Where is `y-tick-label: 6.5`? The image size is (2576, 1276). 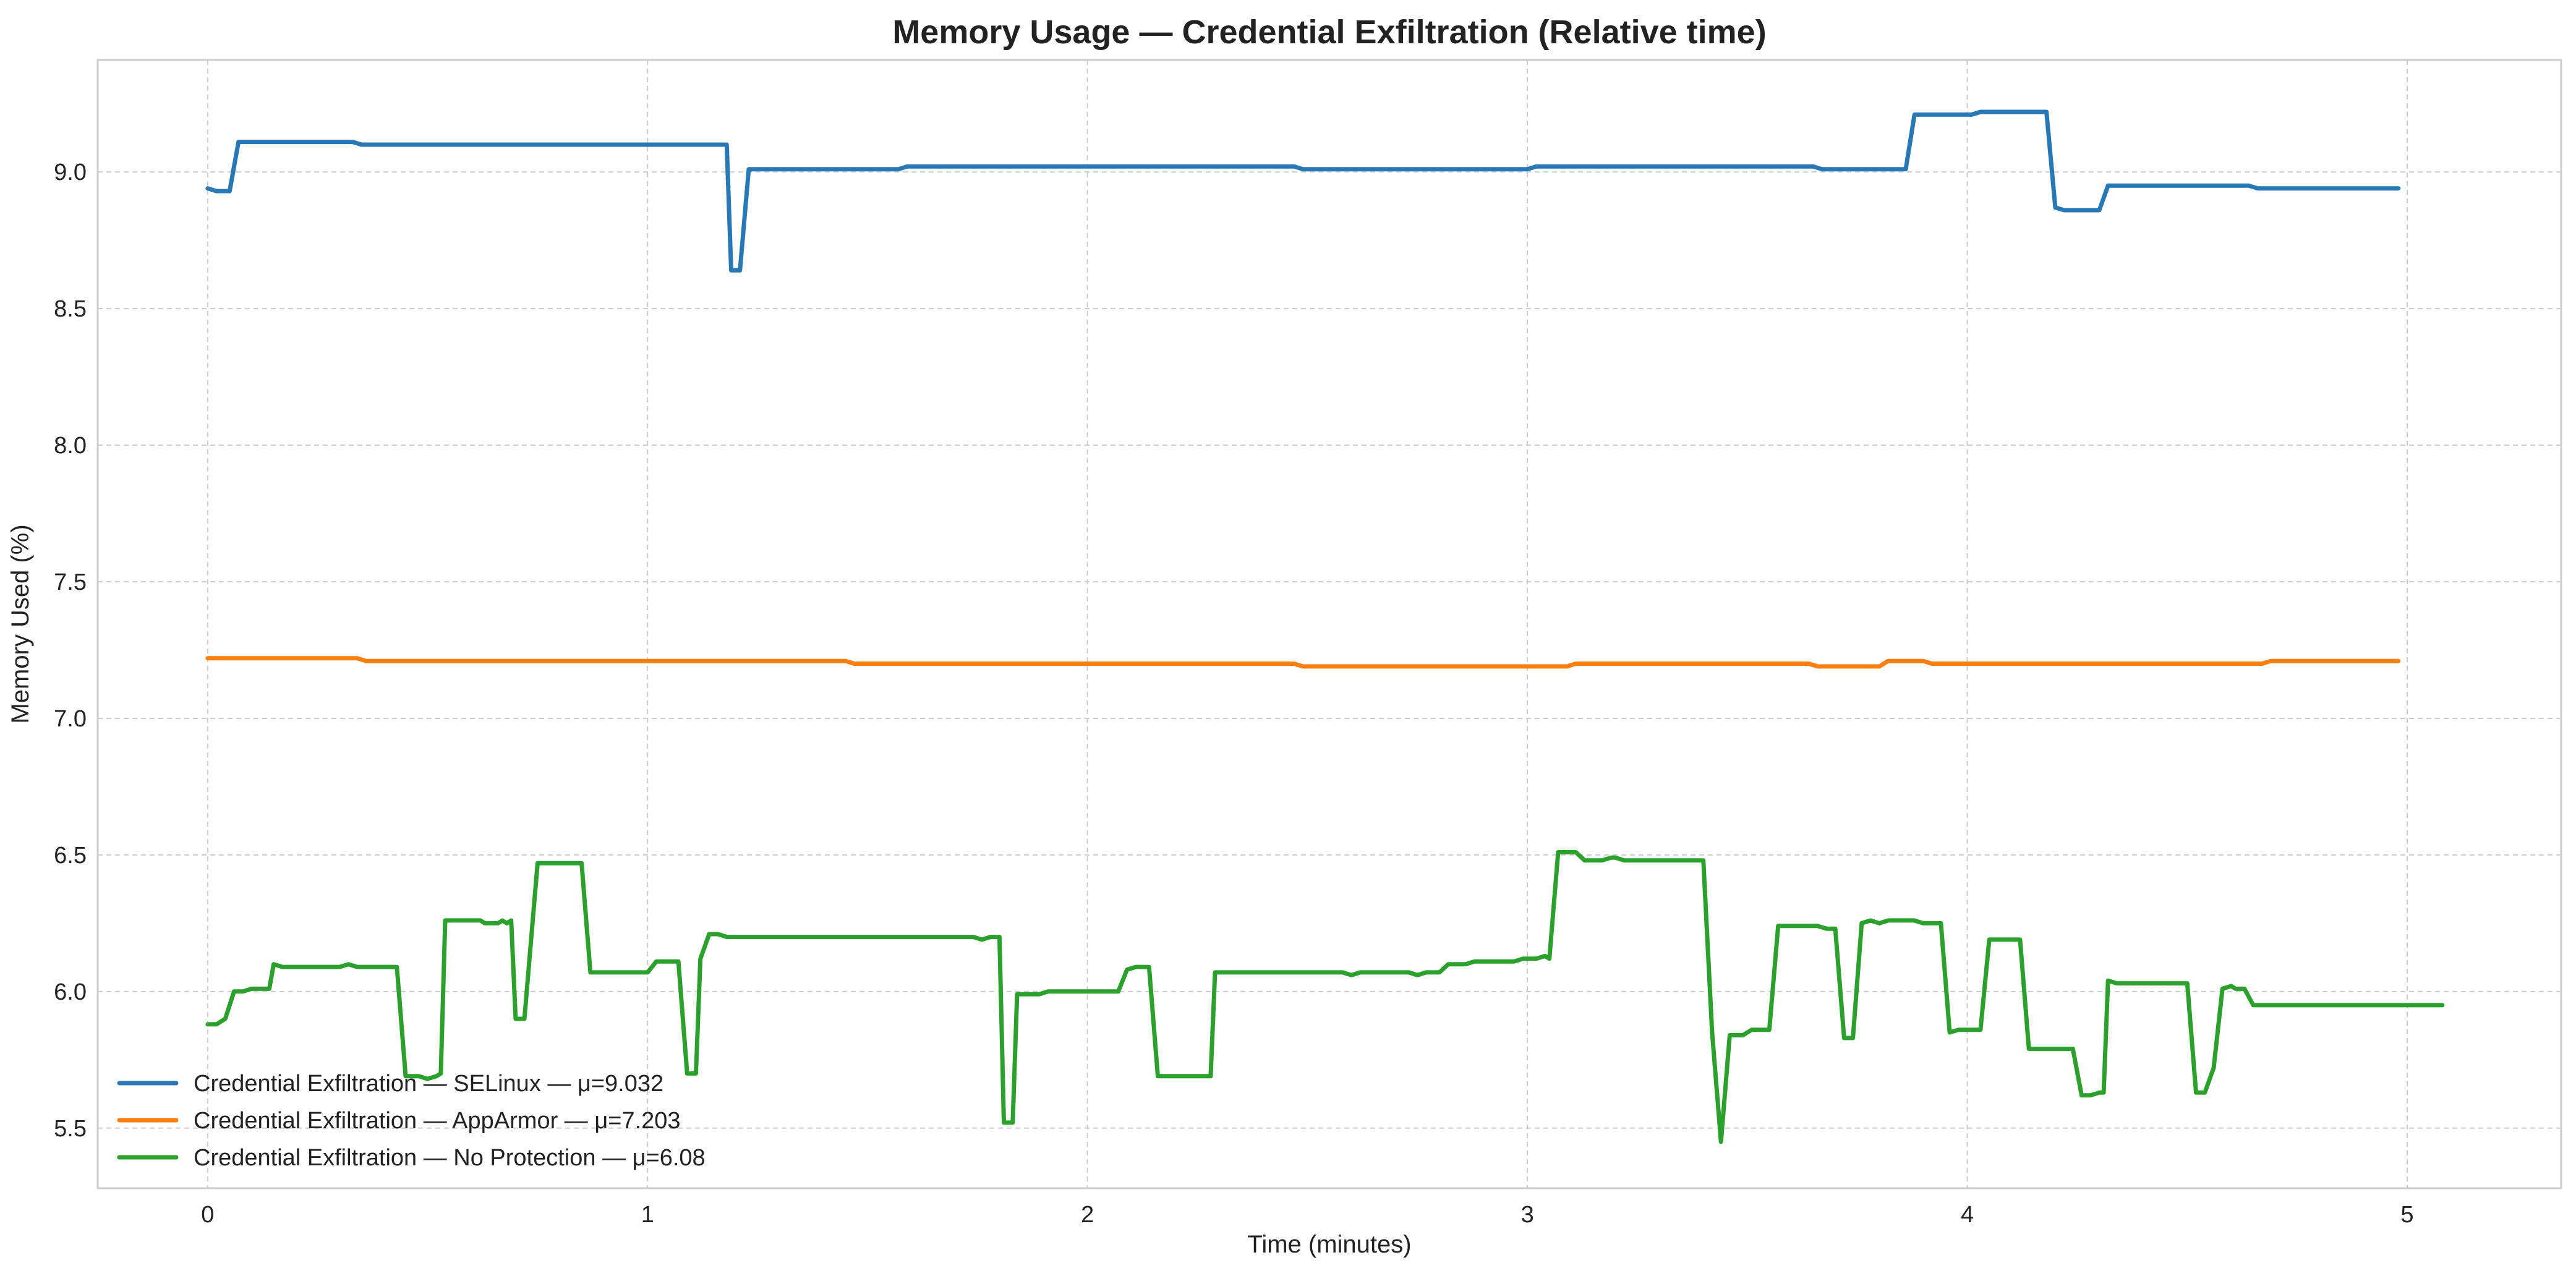
y-tick-label: 6.5 is located at coordinates (70, 856).